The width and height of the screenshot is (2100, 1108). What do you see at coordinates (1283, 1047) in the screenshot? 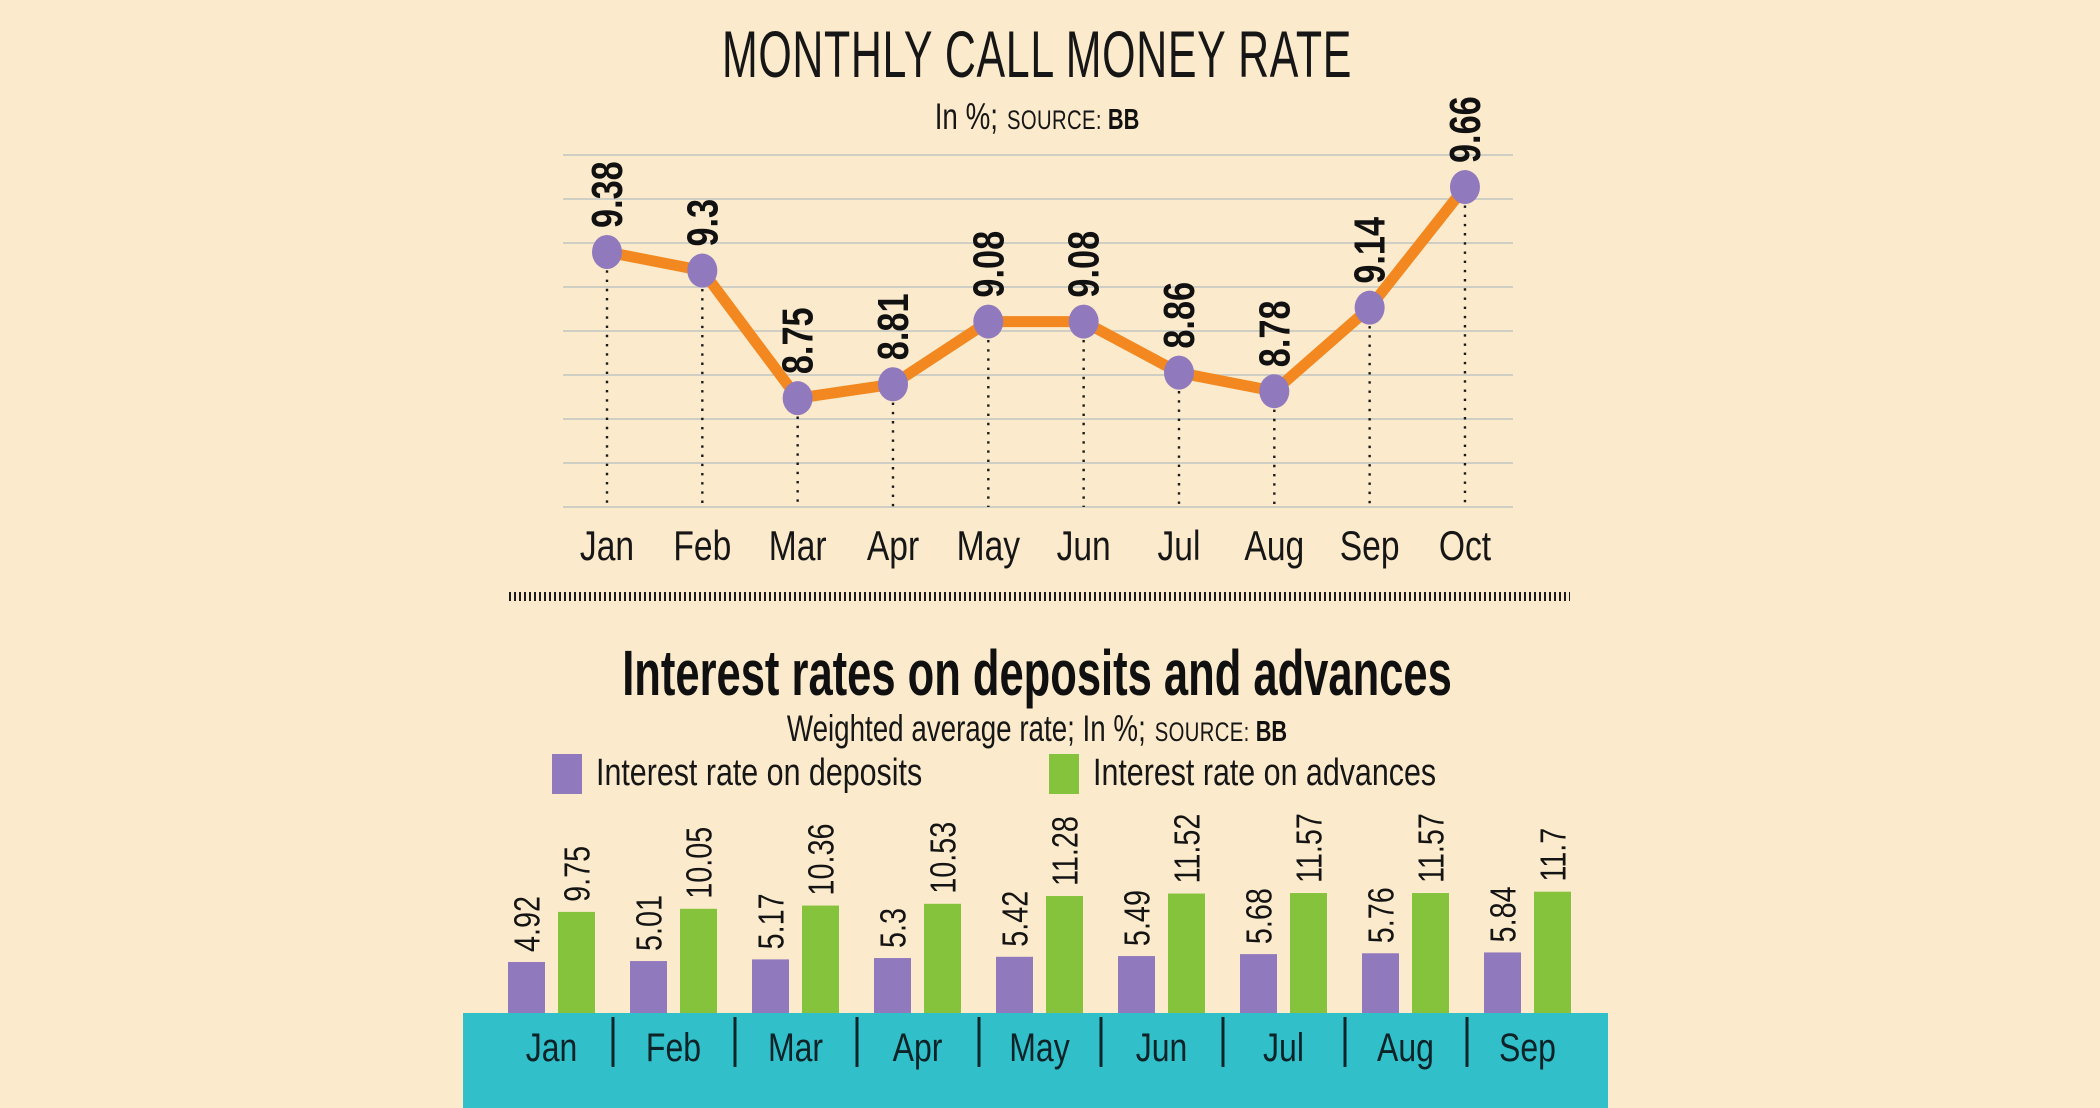
I see `bar-x-axis-label: Jul` at bounding box center [1283, 1047].